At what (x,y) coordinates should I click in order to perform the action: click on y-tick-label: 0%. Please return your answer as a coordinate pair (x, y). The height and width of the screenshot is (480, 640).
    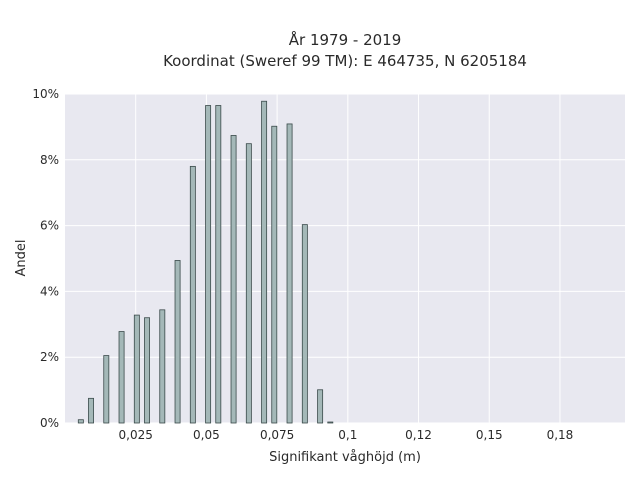
    Looking at the image, I should click on (49, 423).